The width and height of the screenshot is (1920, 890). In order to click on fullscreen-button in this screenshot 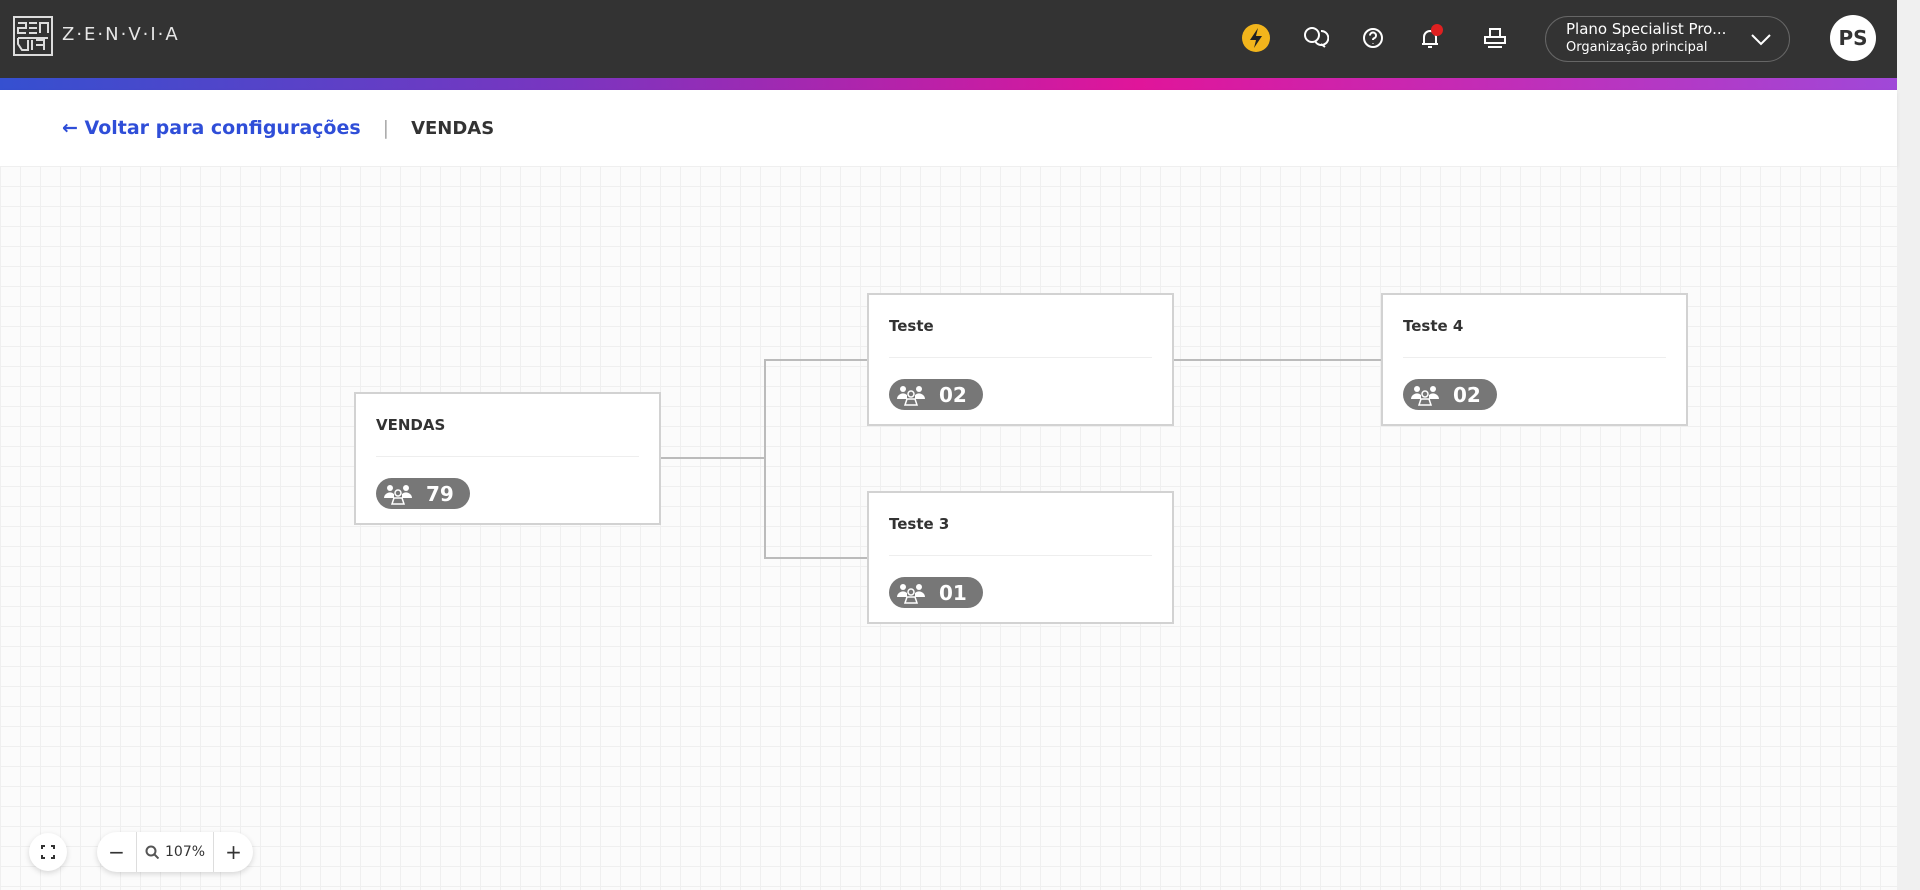, I will do `click(48, 852)`.